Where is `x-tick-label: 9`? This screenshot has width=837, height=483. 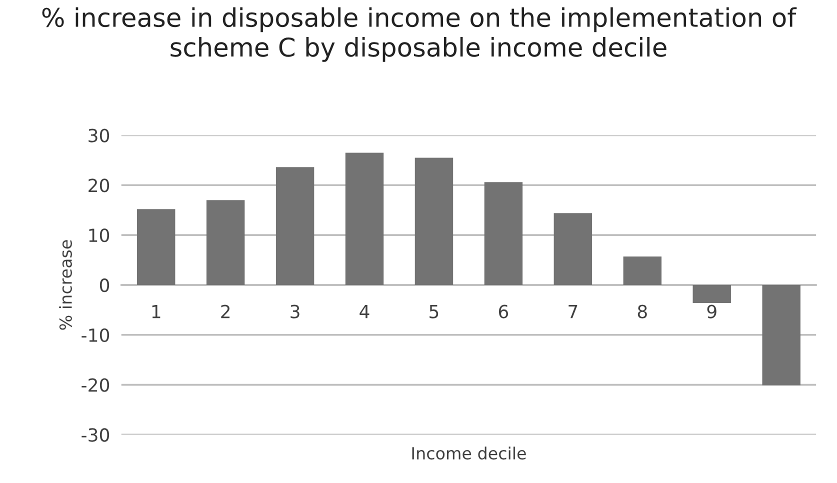 x-tick-label: 9 is located at coordinates (711, 311).